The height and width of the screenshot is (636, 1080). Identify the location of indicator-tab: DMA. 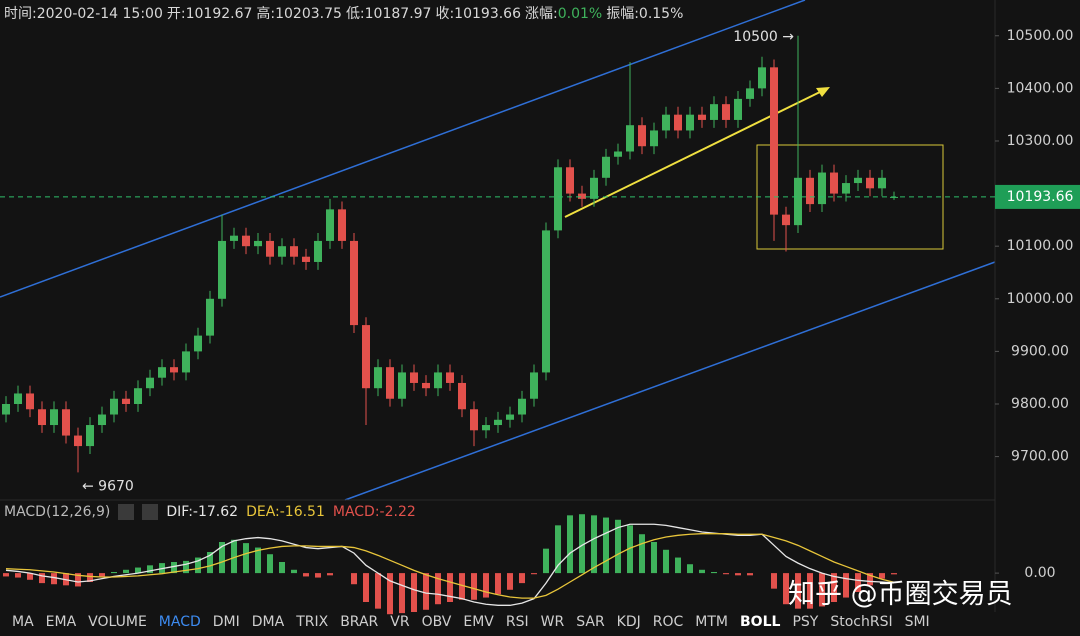
(268, 622).